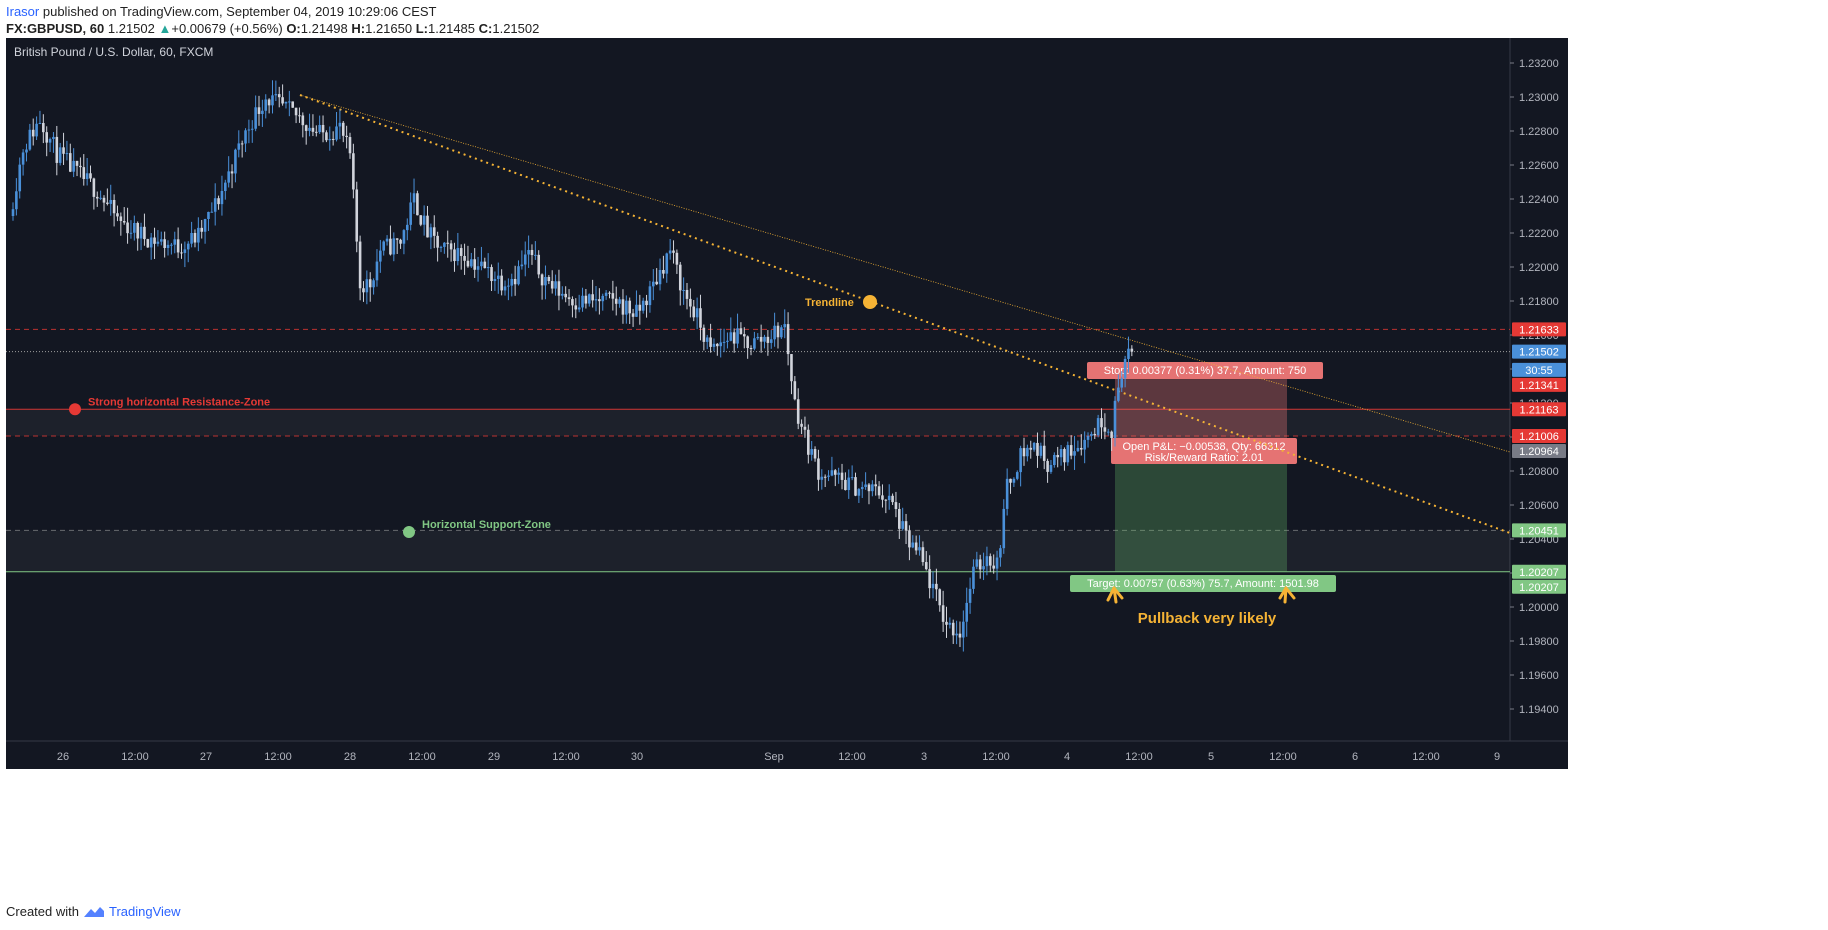 The height and width of the screenshot is (930, 1828). I want to click on price-tag-label: 30:55, so click(1539, 371).